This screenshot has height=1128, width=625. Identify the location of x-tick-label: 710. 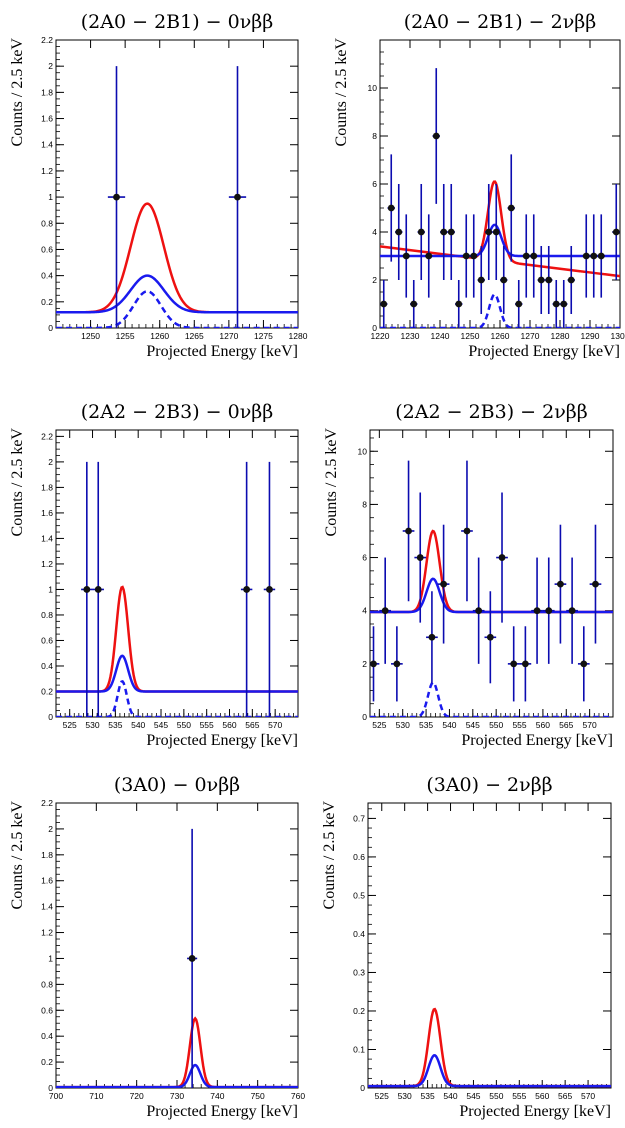
(96, 1096).